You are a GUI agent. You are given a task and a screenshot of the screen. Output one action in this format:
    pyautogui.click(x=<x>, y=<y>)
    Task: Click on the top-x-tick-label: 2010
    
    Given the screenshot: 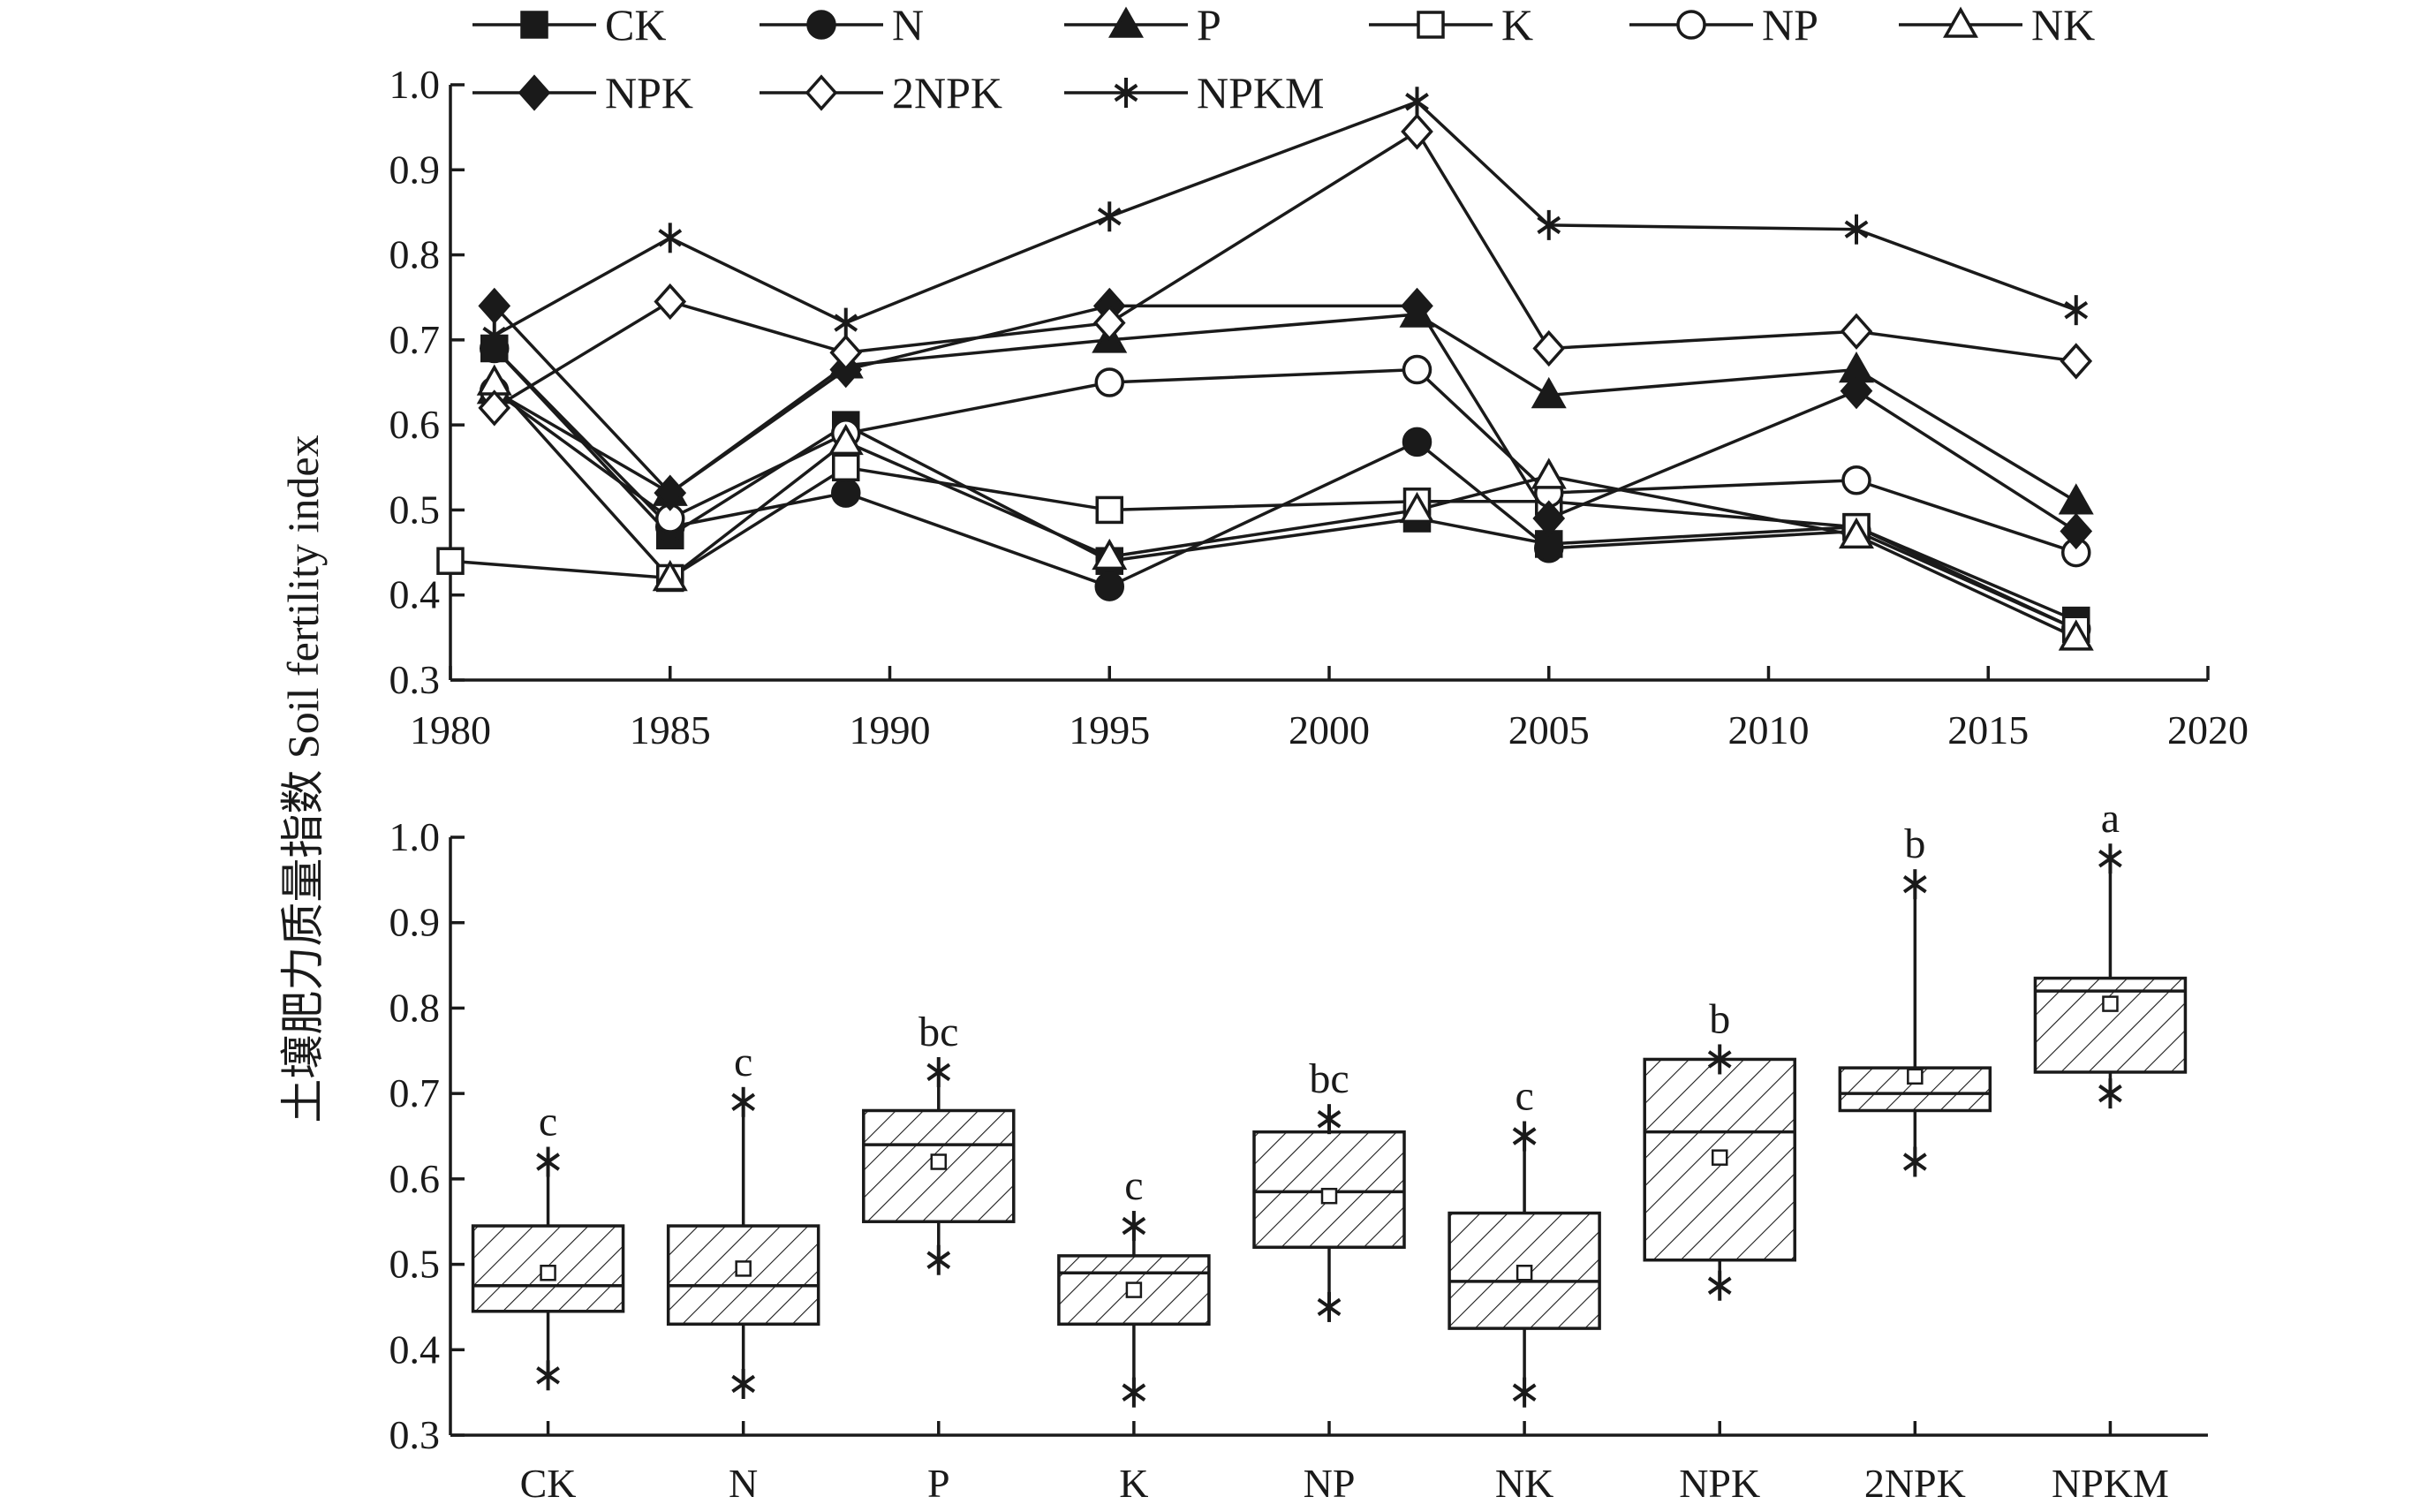 What is the action you would take?
    pyautogui.click(x=1769, y=730)
    